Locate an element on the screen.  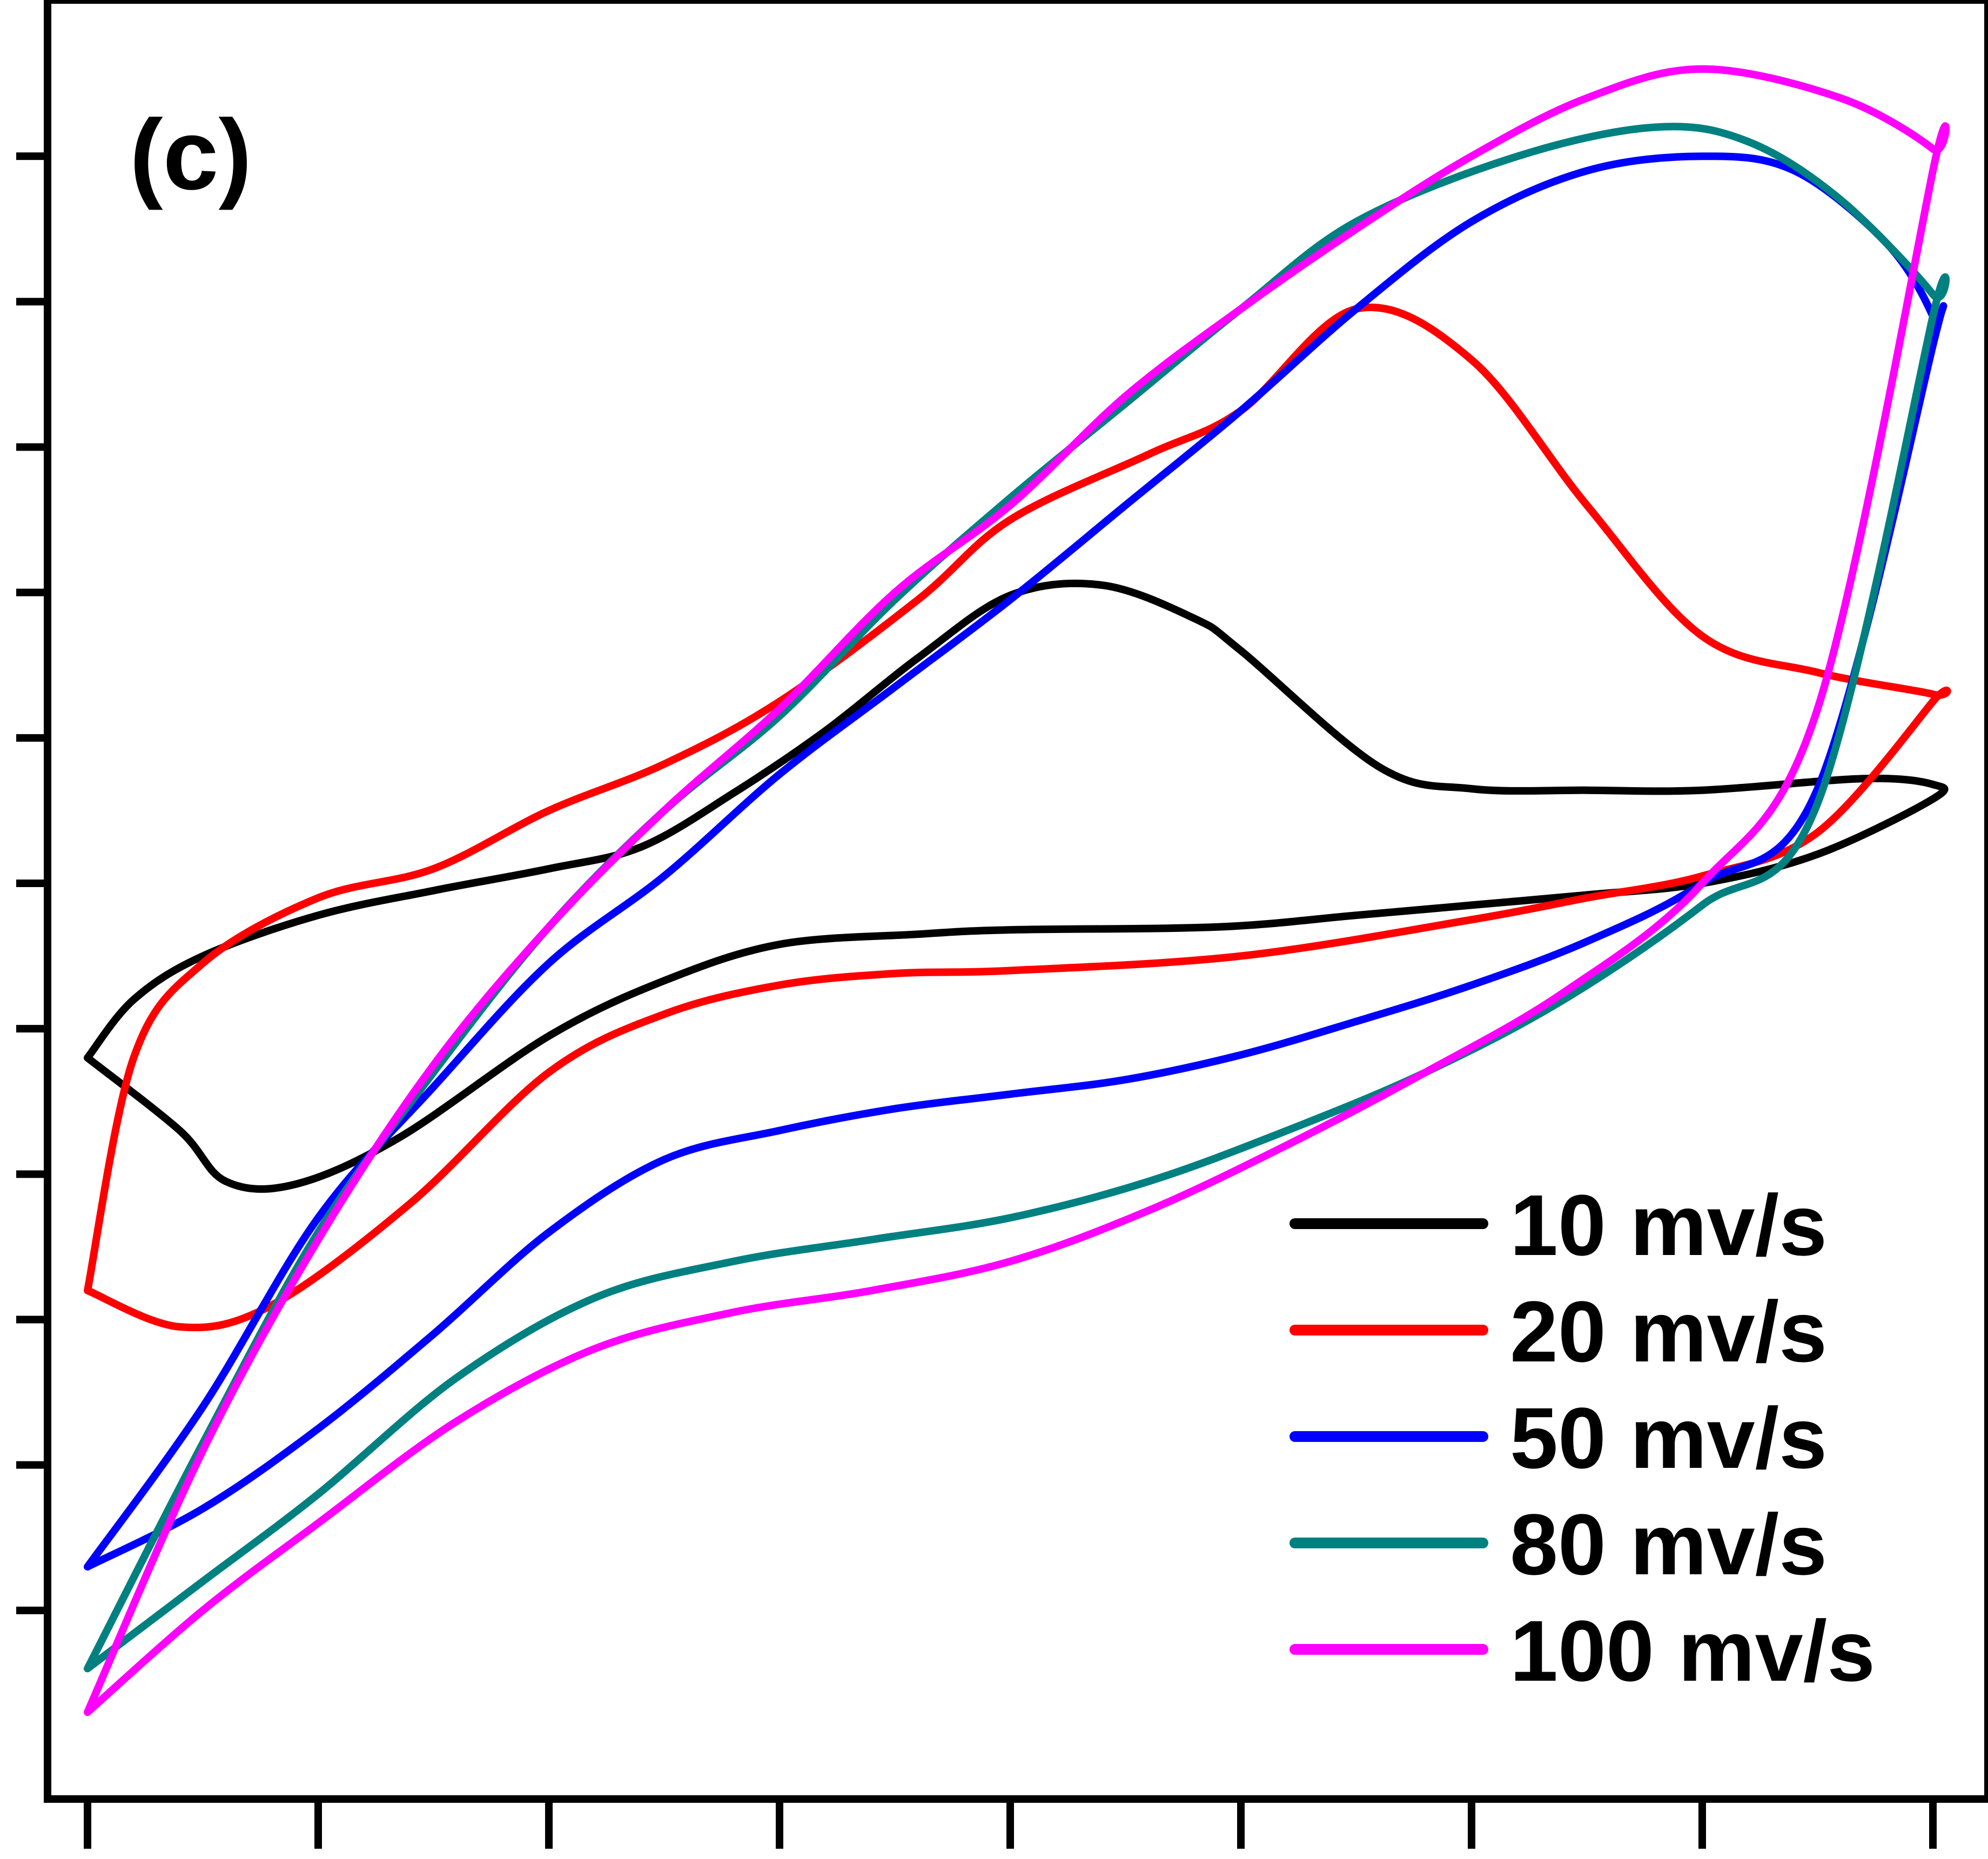
y-axis-ticks is located at coordinates (32, 883).